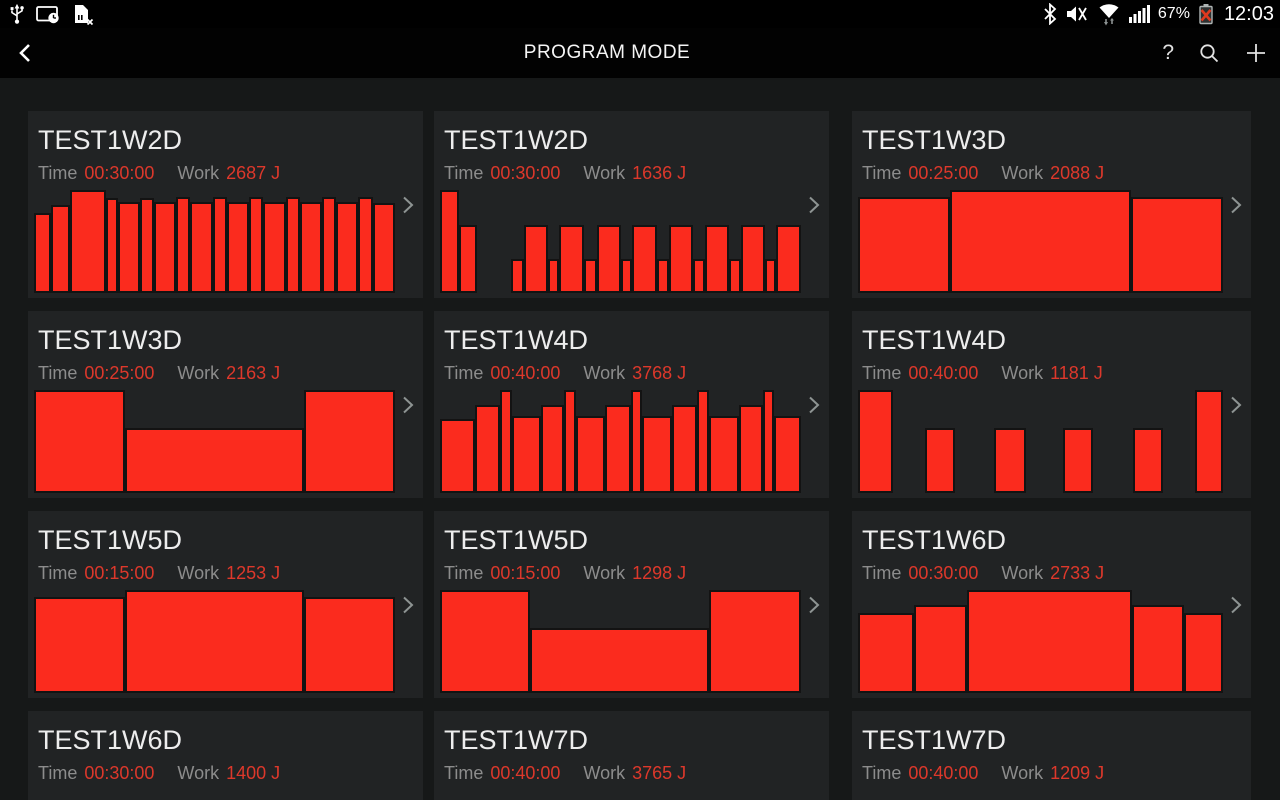  What do you see at coordinates (525, 373) in the screenshot?
I see `time-value: 00:40:00` at bounding box center [525, 373].